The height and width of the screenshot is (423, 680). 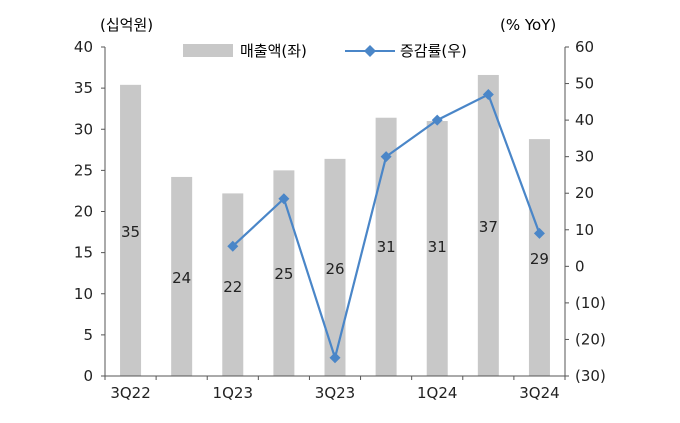 What do you see at coordinates (584, 193) in the screenshot?
I see `right-tick-label: 20` at bounding box center [584, 193].